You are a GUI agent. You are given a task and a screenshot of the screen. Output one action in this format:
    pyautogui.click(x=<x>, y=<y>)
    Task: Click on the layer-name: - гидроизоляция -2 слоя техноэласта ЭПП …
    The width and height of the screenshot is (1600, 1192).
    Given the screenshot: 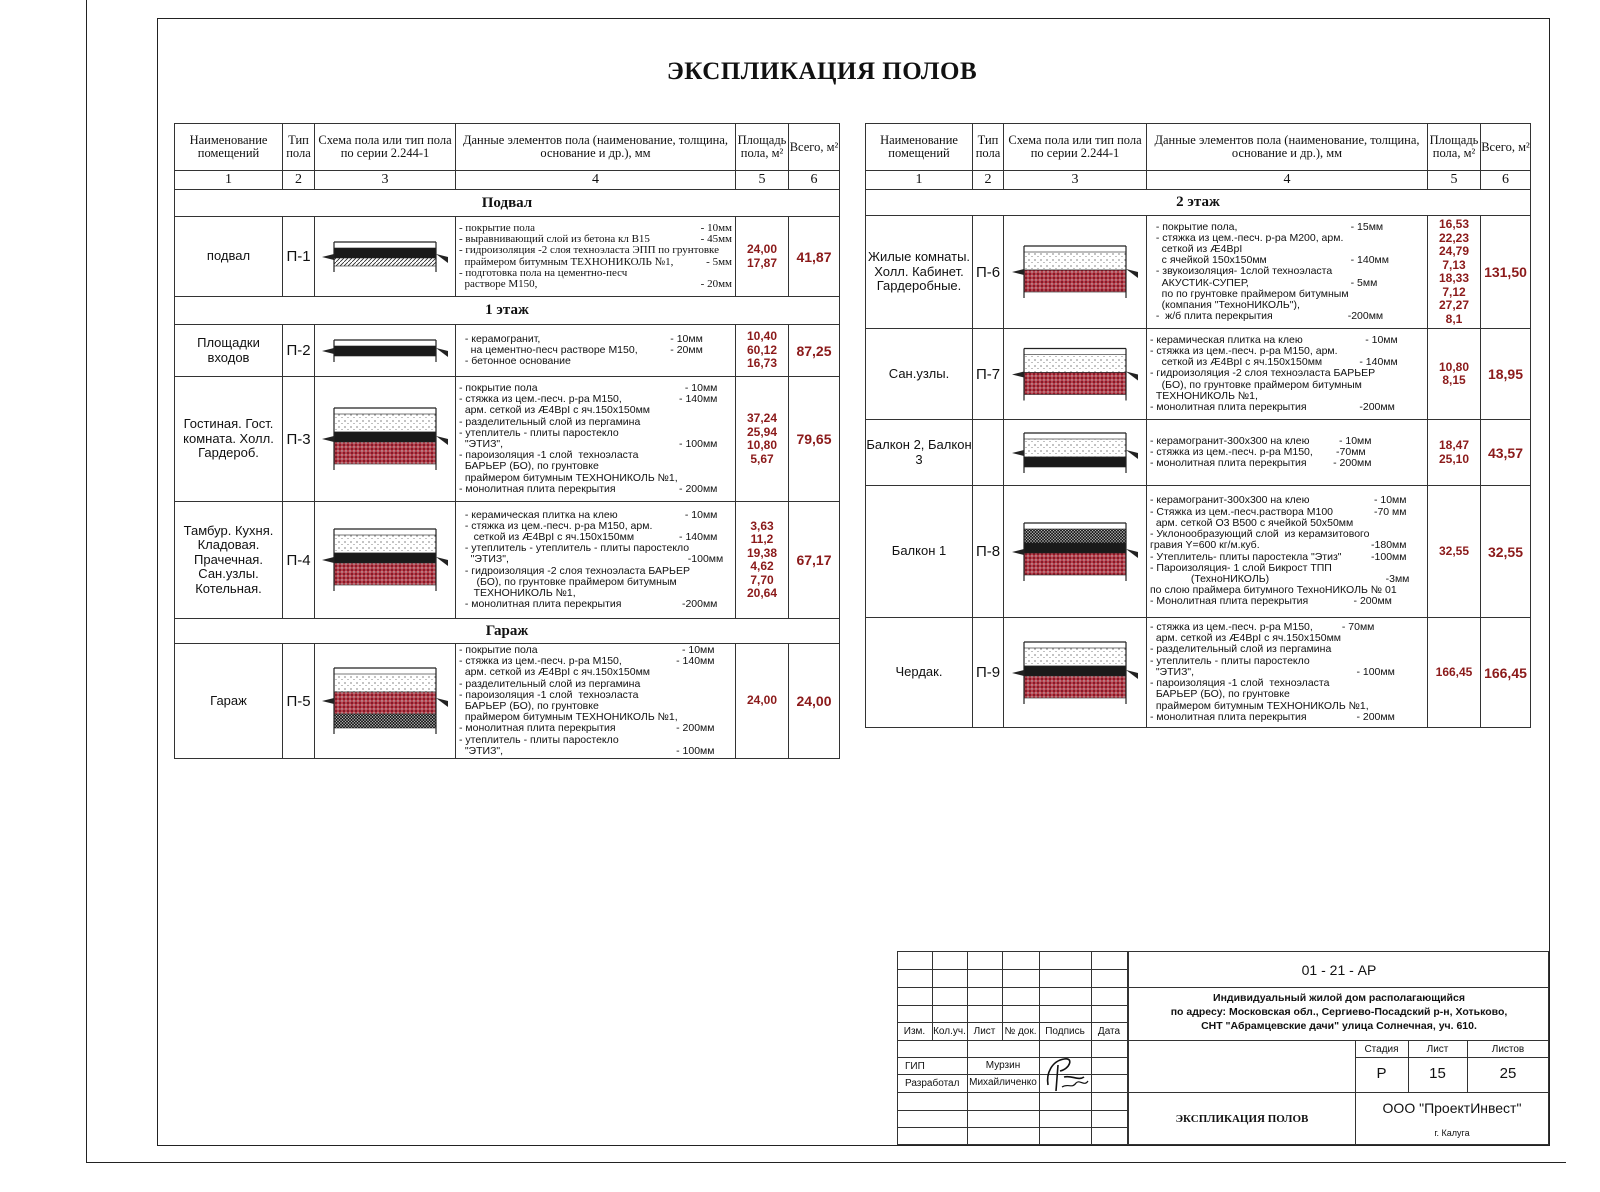 What is the action you would take?
    pyautogui.click(x=589, y=250)
    